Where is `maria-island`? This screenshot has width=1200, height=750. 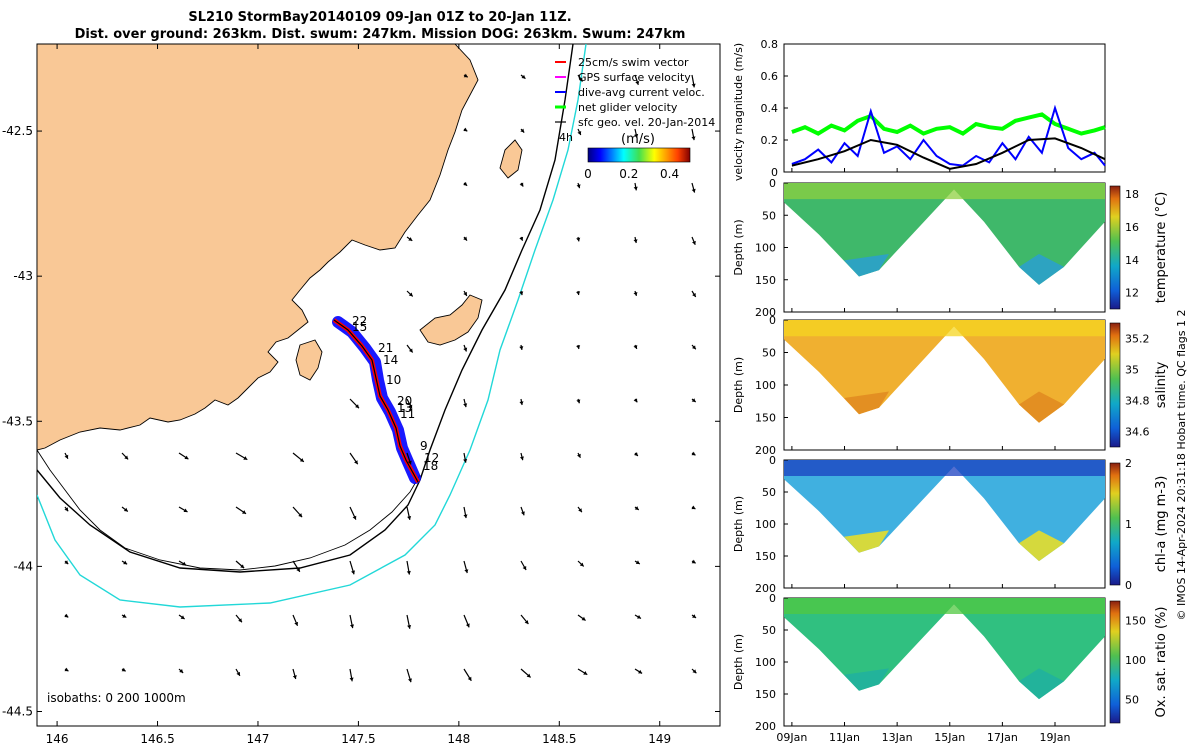
maria-island is located at coordinates (511, 159).